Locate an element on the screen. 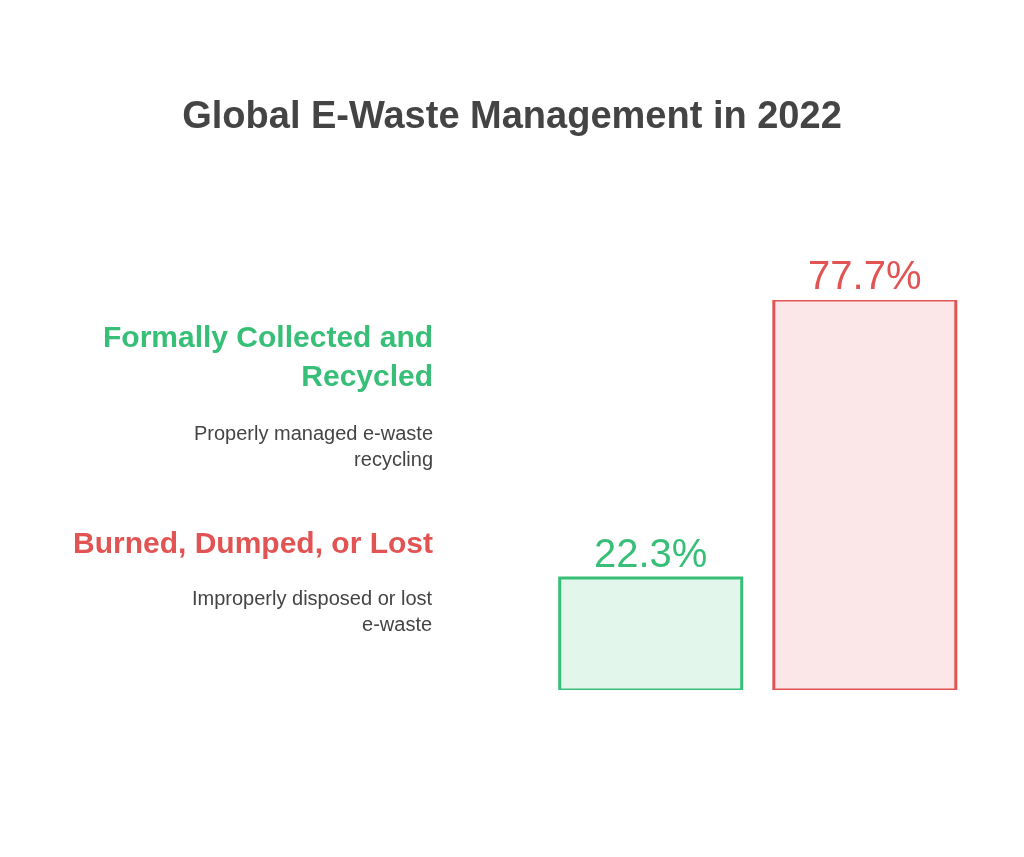 The image size is (1024, 857). data-label: 77.7% is located at coordinates (865, 274).